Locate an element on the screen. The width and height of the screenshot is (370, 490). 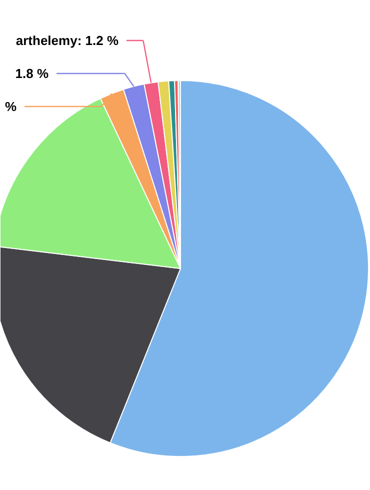
data-label: 1.8 % is located at coordinates (32, 73).